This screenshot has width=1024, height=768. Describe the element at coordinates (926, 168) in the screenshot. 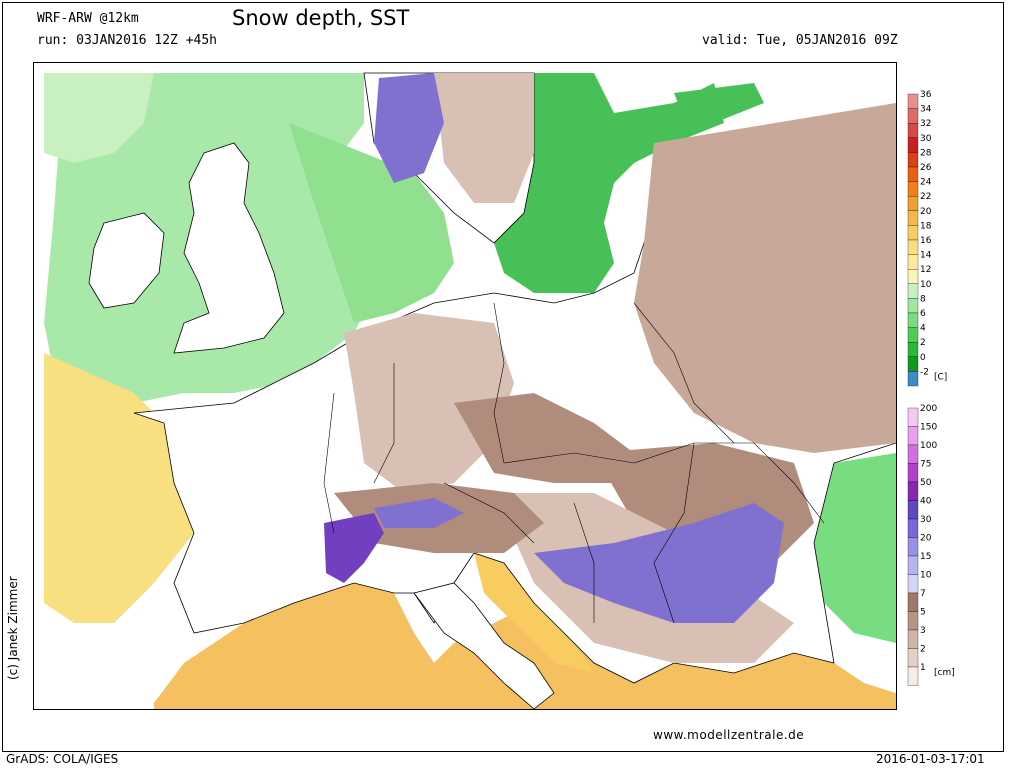

I see `sst-legend-tick-label: 26` at that location.